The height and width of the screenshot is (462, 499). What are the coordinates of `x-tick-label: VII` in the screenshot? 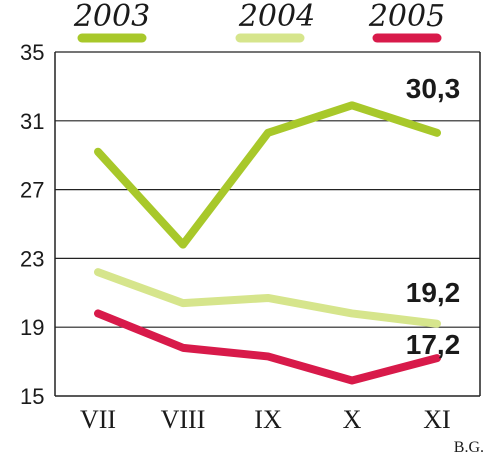 It's located at (98, 419).